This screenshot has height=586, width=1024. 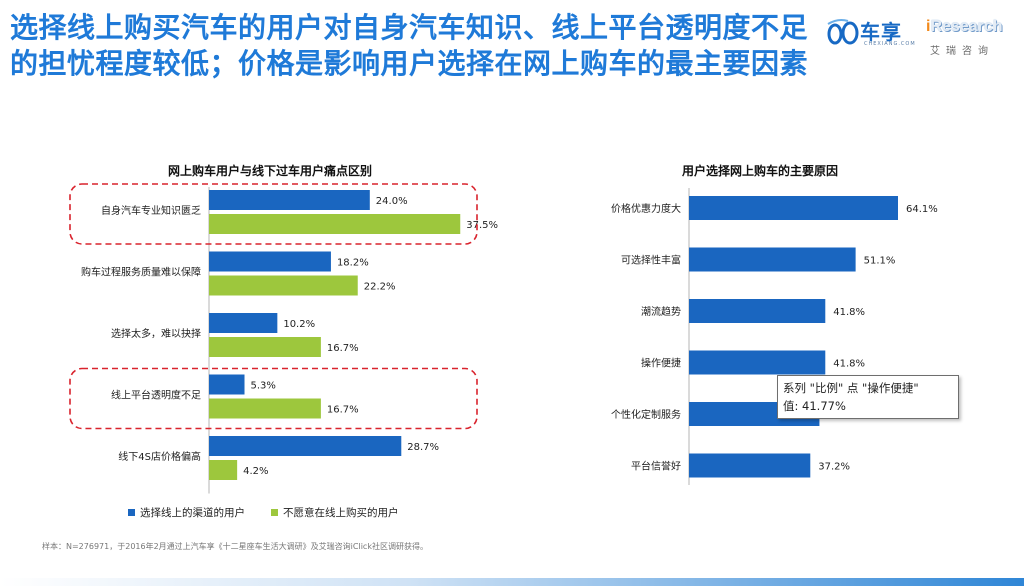 I want to click on legend-label-online: 选择线上的渠道的用户, so click(x=192, y=513).